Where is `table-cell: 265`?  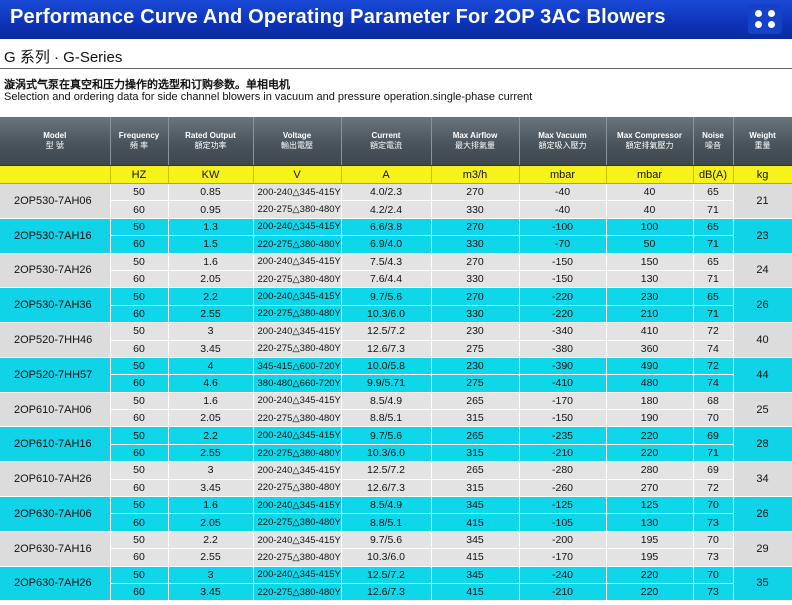
table-cell: 265 is located at coordinates (475, 470).